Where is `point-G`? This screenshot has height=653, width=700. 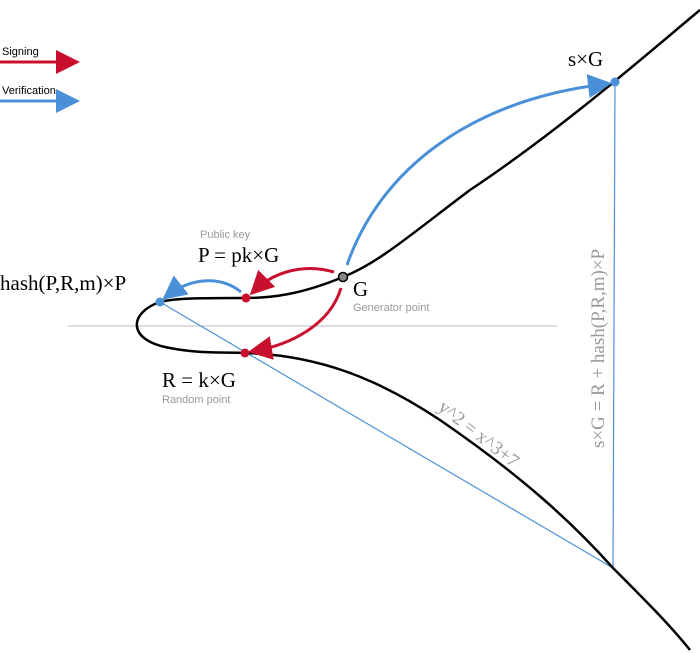 point-G is located at coordinates (343, 277).